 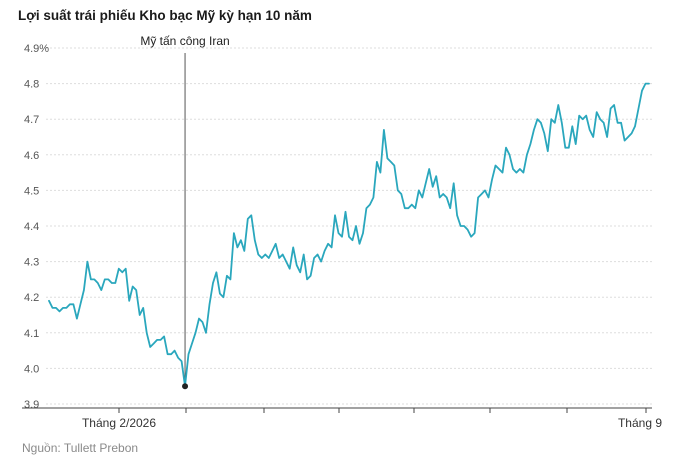 What do you see at coordinates (640, 423) in the screenshot?
I see `x-tick-label: Tháng 9` at bounding box center [640, 423].